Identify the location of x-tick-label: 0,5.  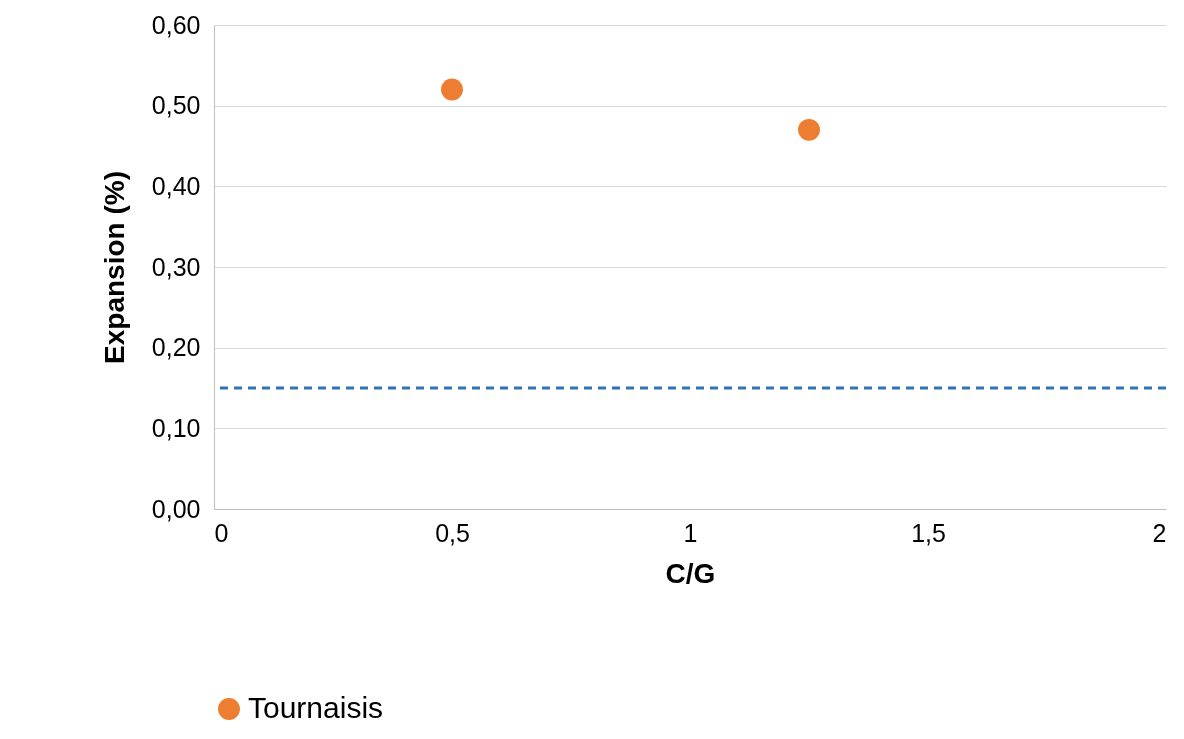
(452, 532).